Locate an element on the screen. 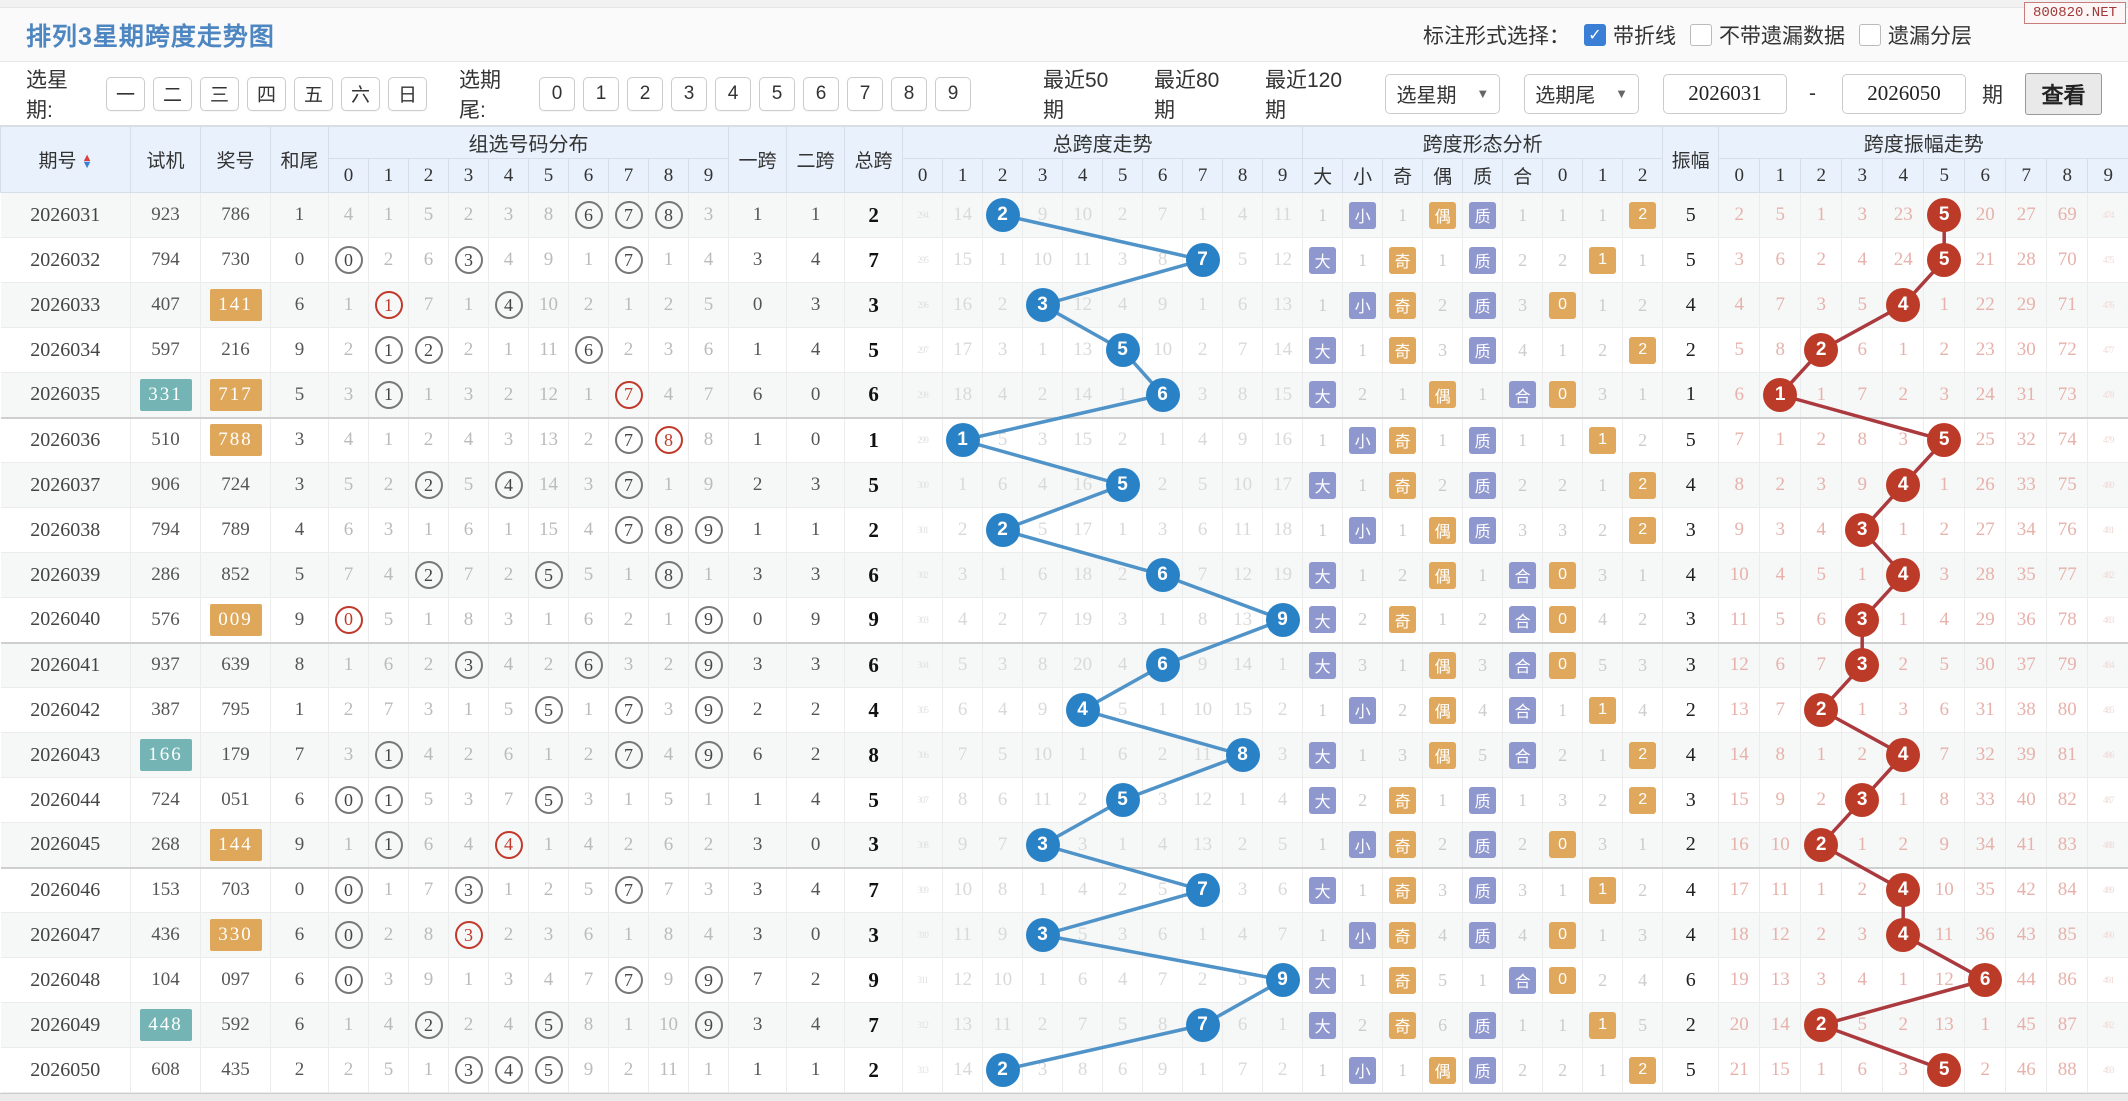 This screenshot has width=2128, height=1101. week-button-四: 四 is located at coordinates (266, 93).